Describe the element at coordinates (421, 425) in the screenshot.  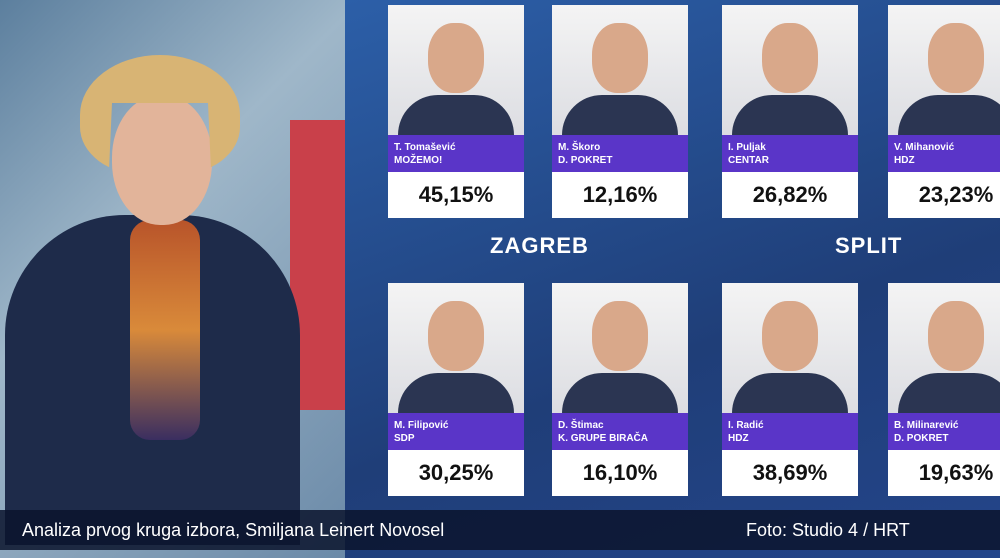
I see `candidate-name: M. Filipović` at that location.